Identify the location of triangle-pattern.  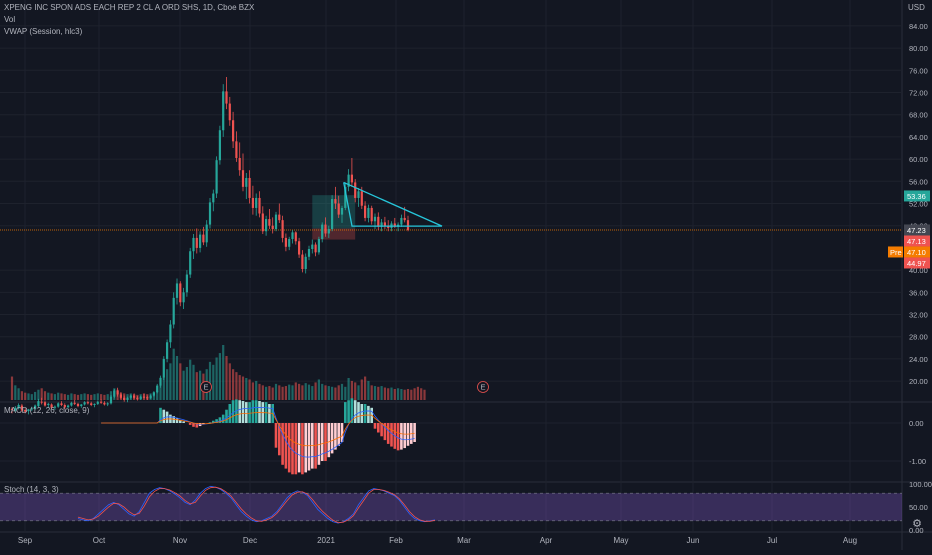
(393, 204).